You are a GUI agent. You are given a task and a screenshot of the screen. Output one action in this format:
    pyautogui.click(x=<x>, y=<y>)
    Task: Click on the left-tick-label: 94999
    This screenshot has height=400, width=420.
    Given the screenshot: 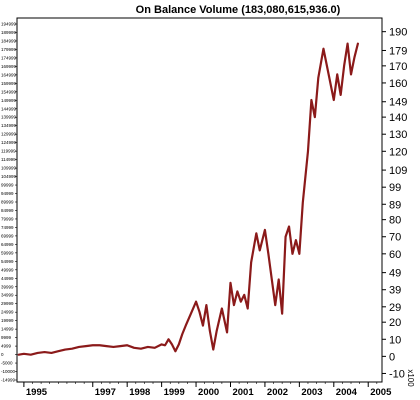 What is the action you would take?
    pyautogui.click(x=7, y=193)
    